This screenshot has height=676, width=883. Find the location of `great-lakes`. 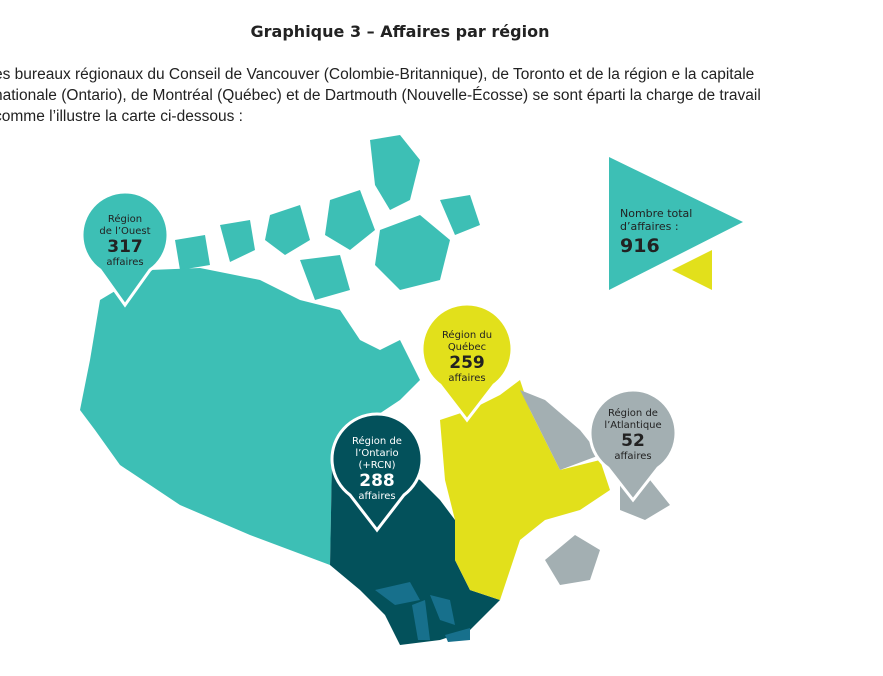

great-lakes is located at coordinates (422, 612).